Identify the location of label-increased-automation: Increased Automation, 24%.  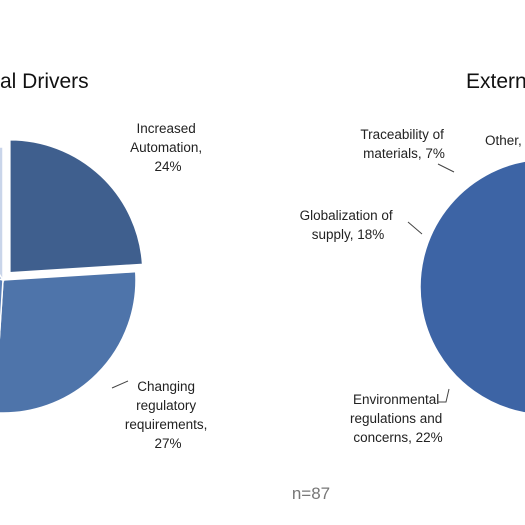
(168, 147).